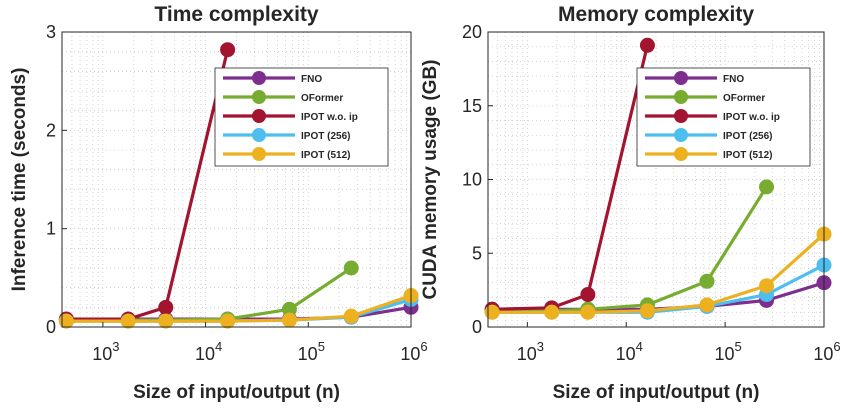 Image resolution: width=842 pixels, height=411 pixels. Describe the element at coordinates (477, 253) in the screenshot. I see `y-tick-label: 5` at that location.